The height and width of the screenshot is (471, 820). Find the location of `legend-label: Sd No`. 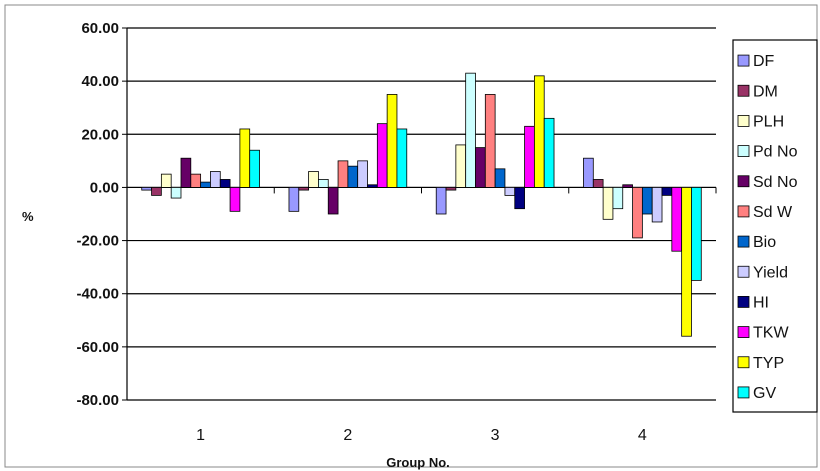

legend-label: Sd No is located at coordinates (775, 182).